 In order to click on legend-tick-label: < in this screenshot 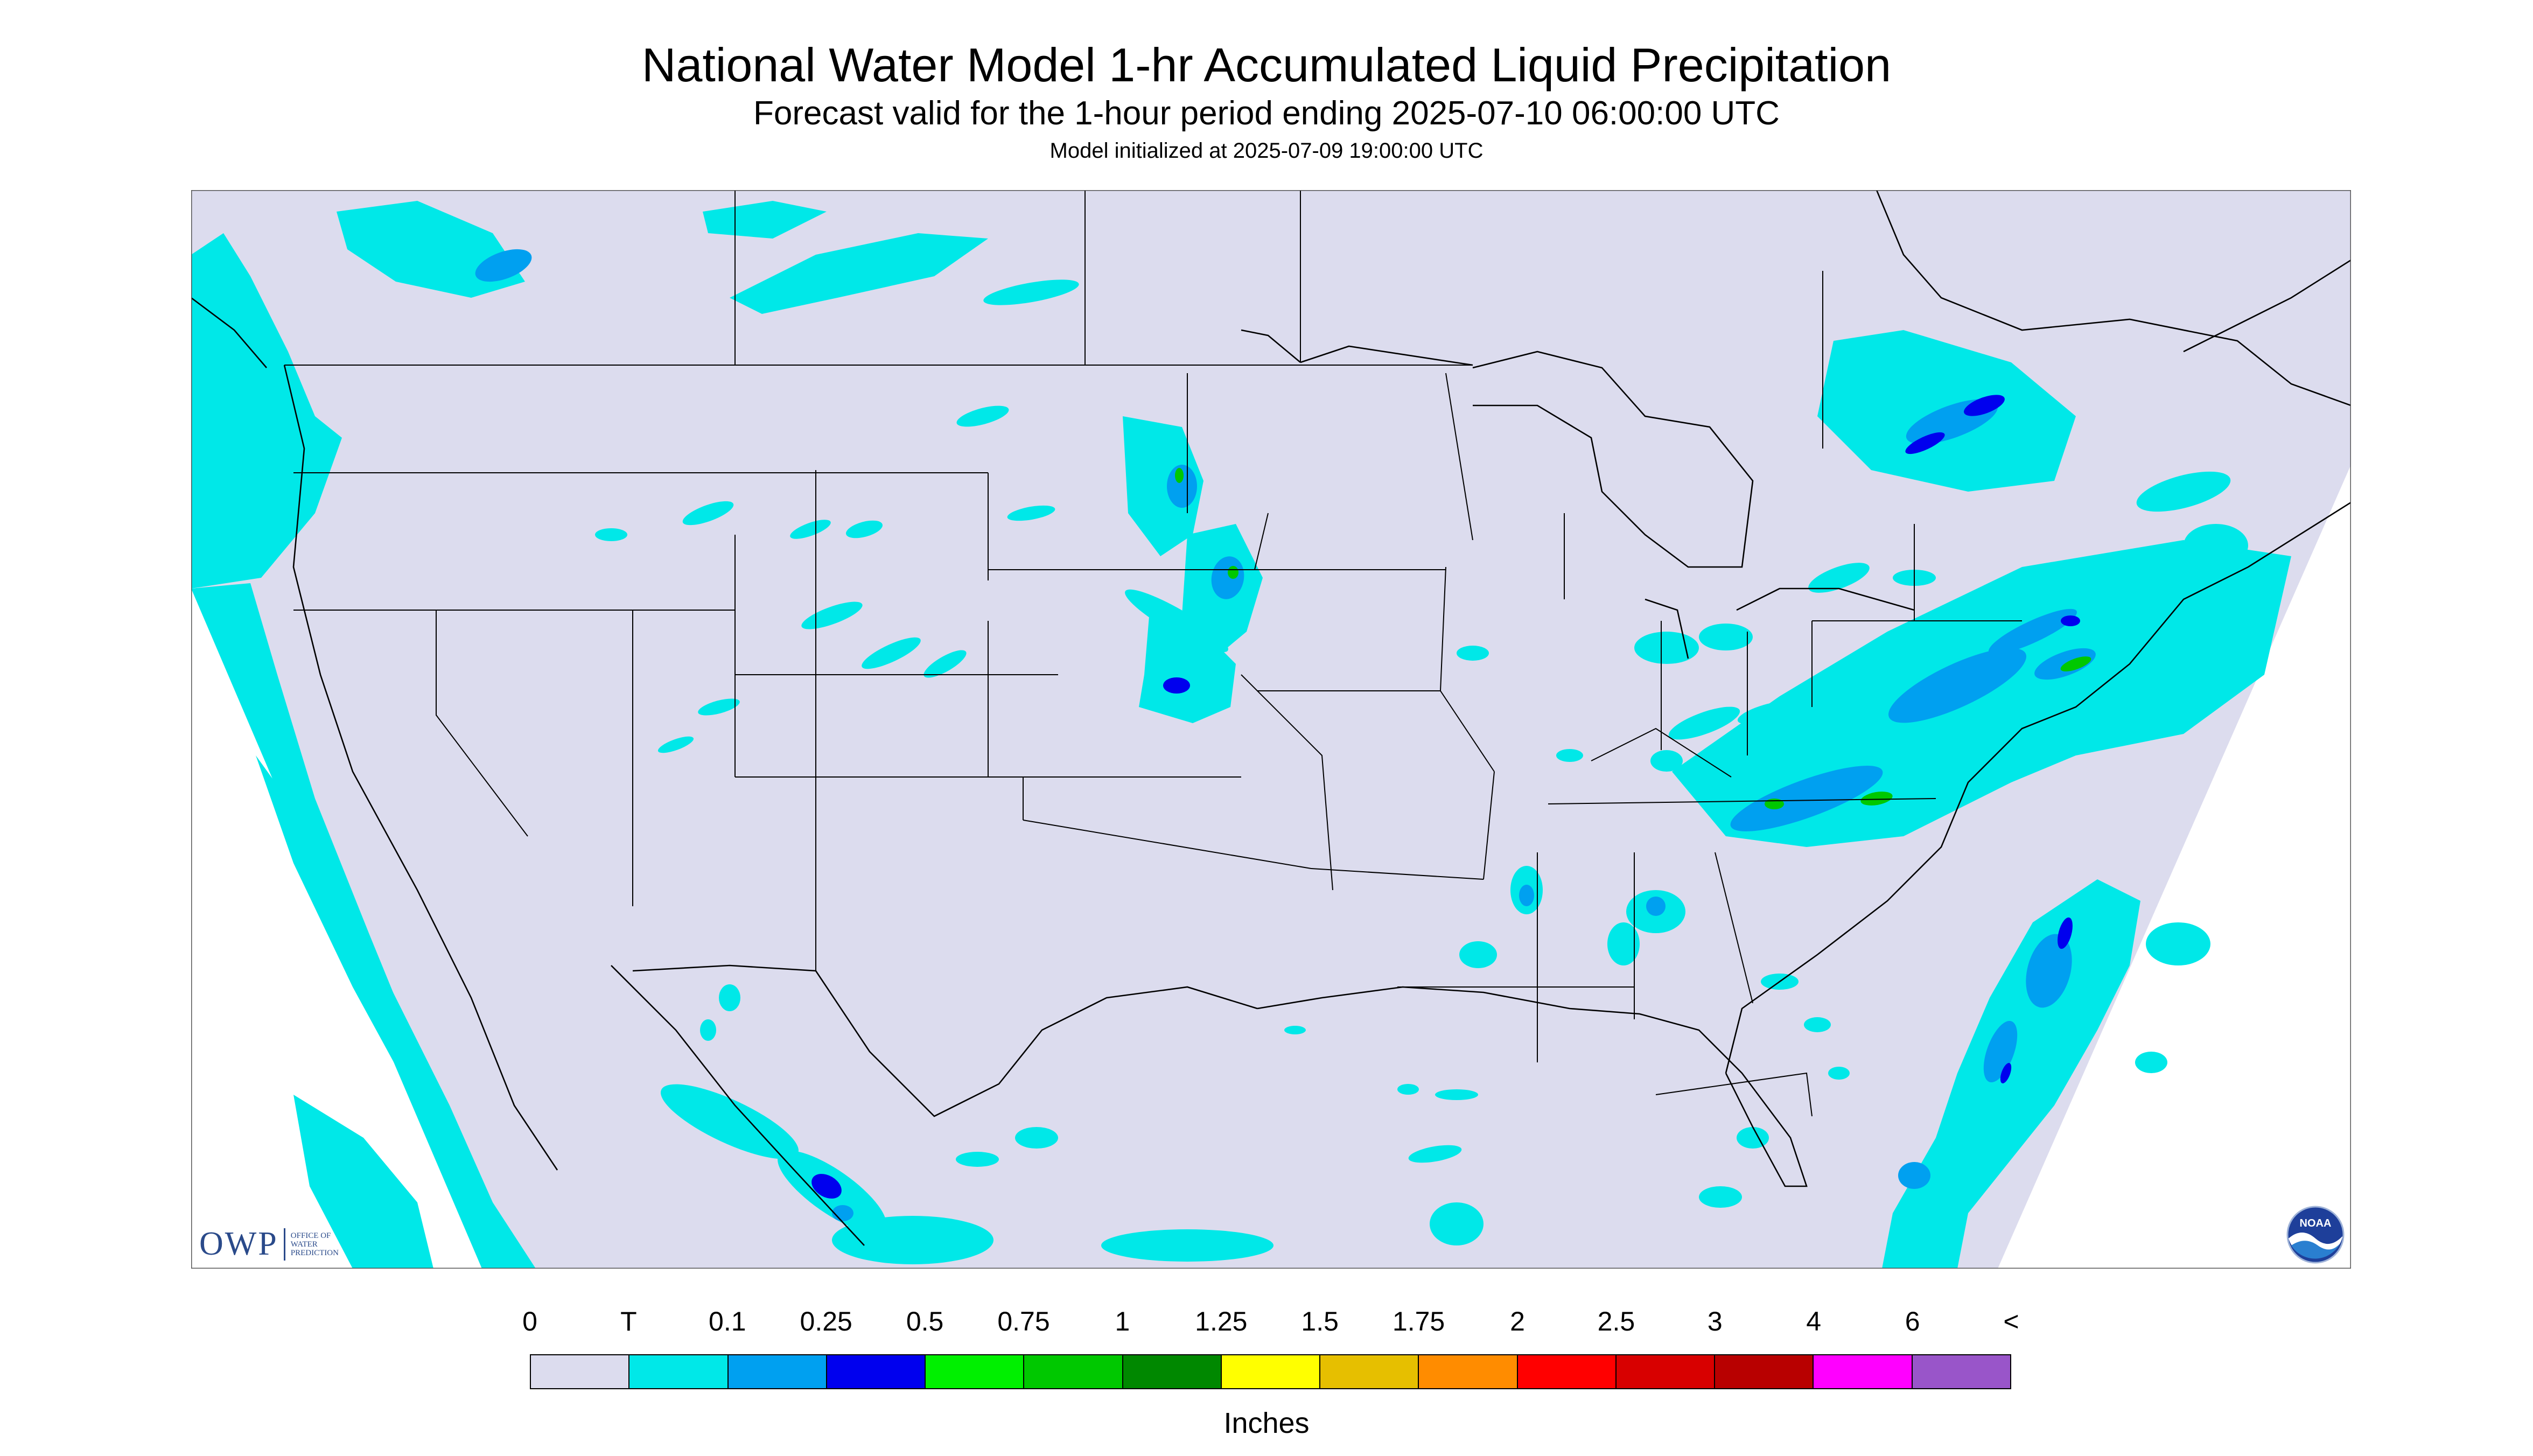, I will do `click(2011, 1321)`.